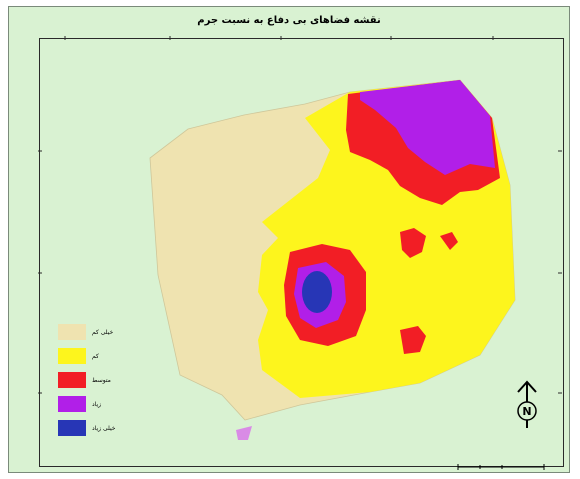 The width and height of the screenshot is (580, 479). I want to click on legend-item: متوسط, so click(86, 380).